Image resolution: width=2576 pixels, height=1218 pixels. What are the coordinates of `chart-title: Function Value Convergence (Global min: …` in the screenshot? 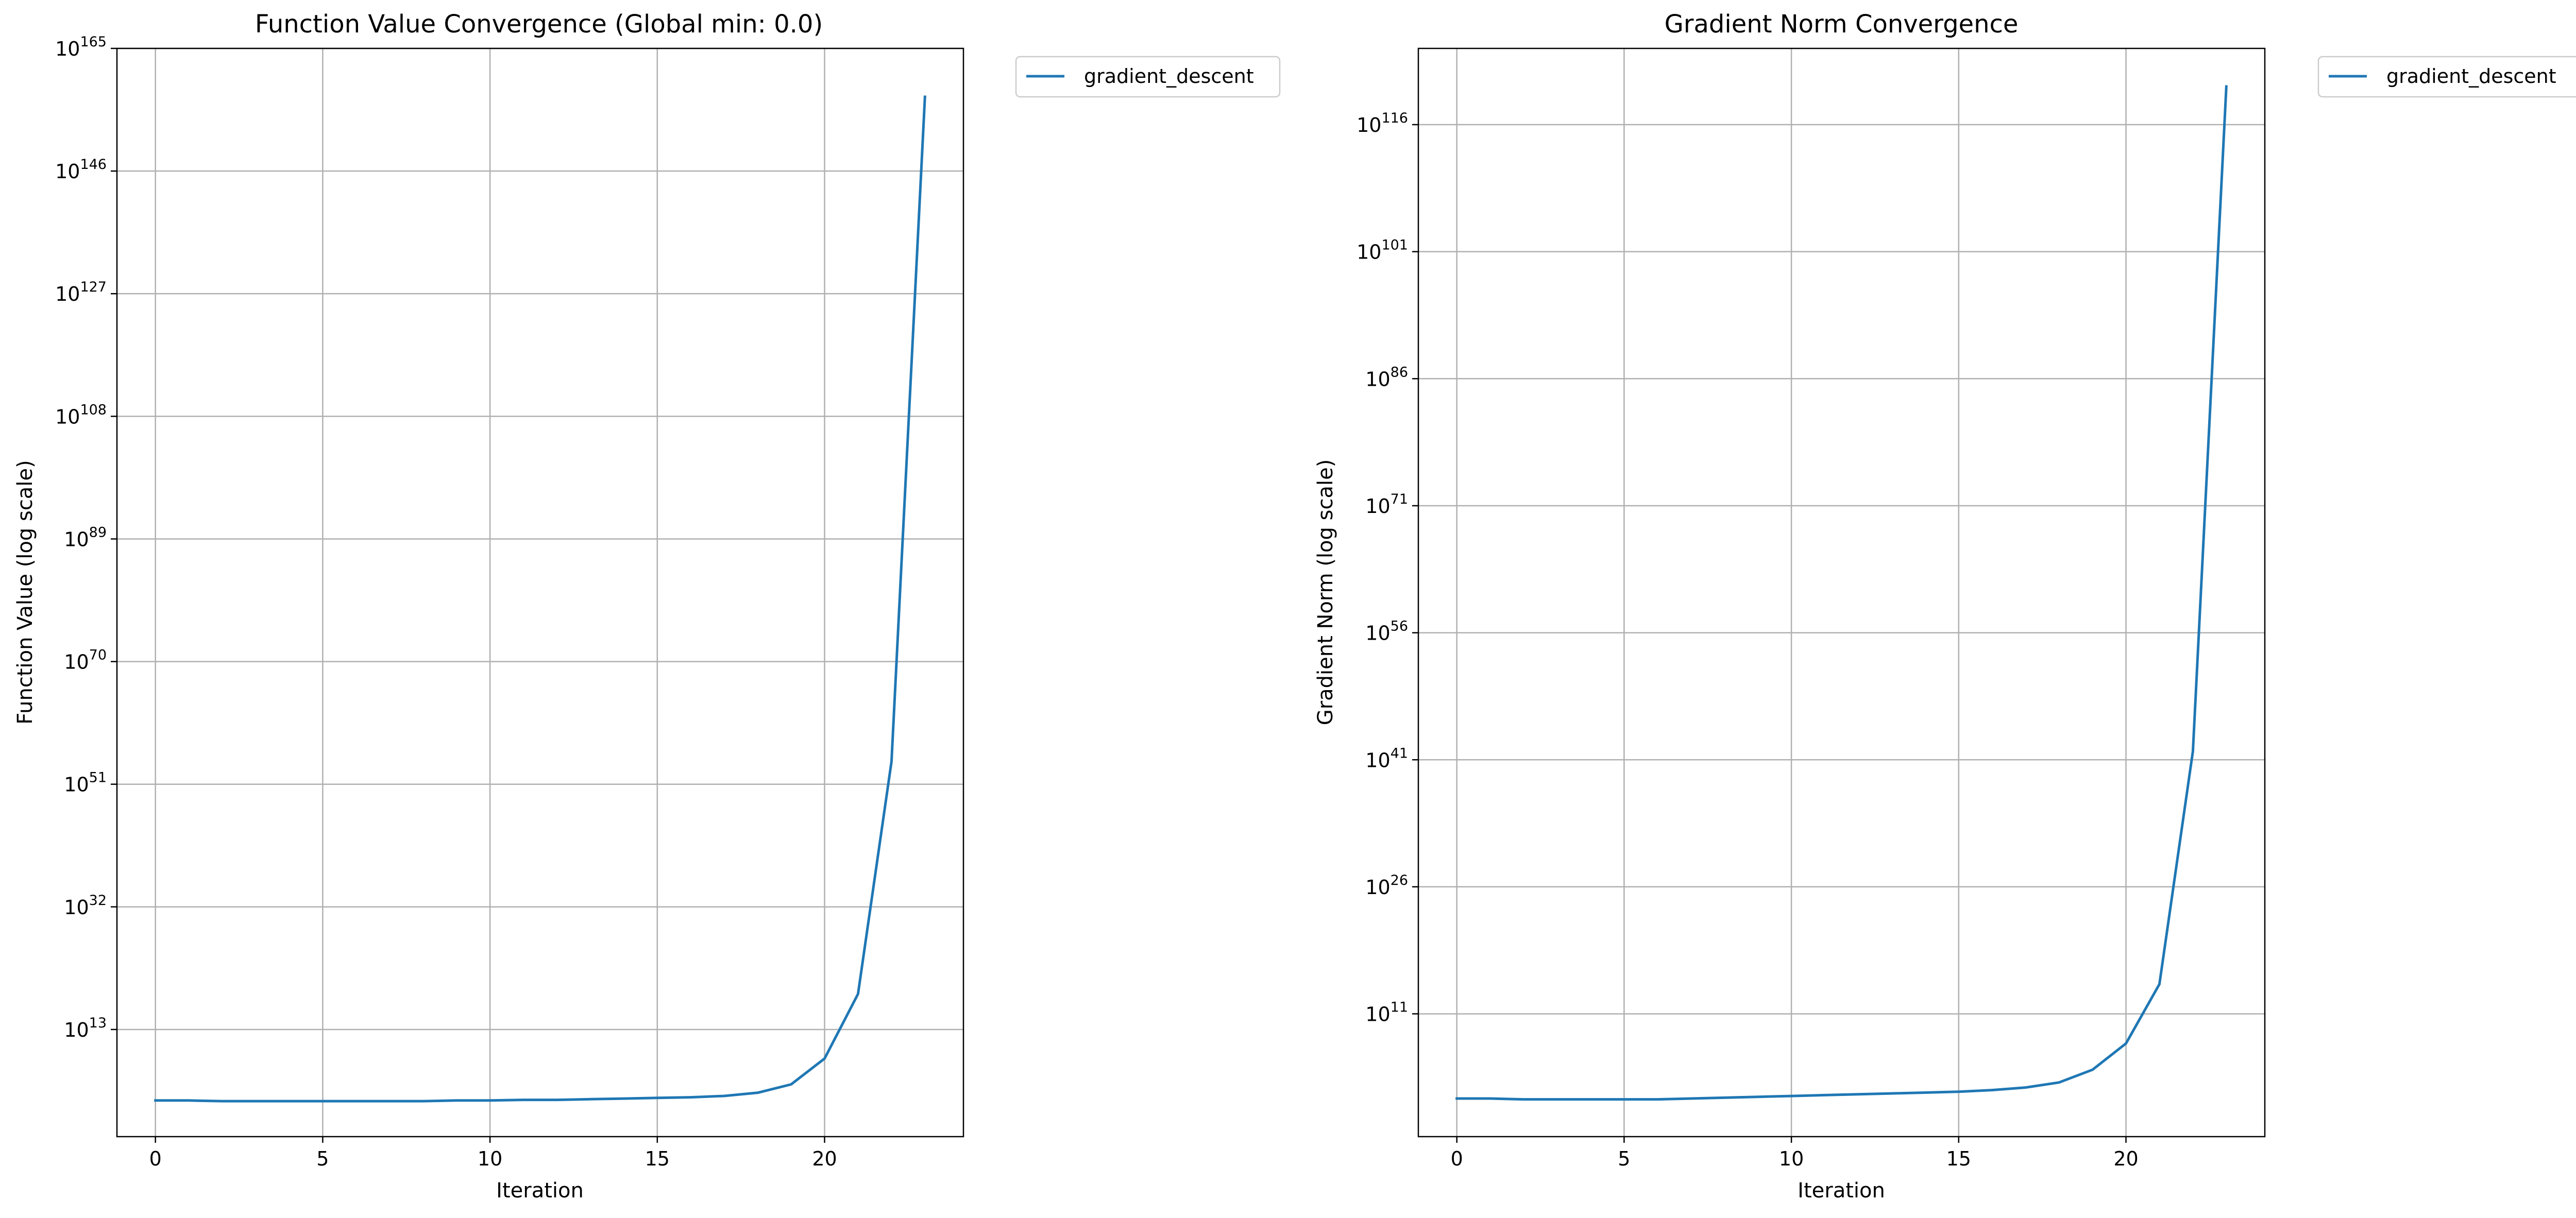 It's located at (539, 24).